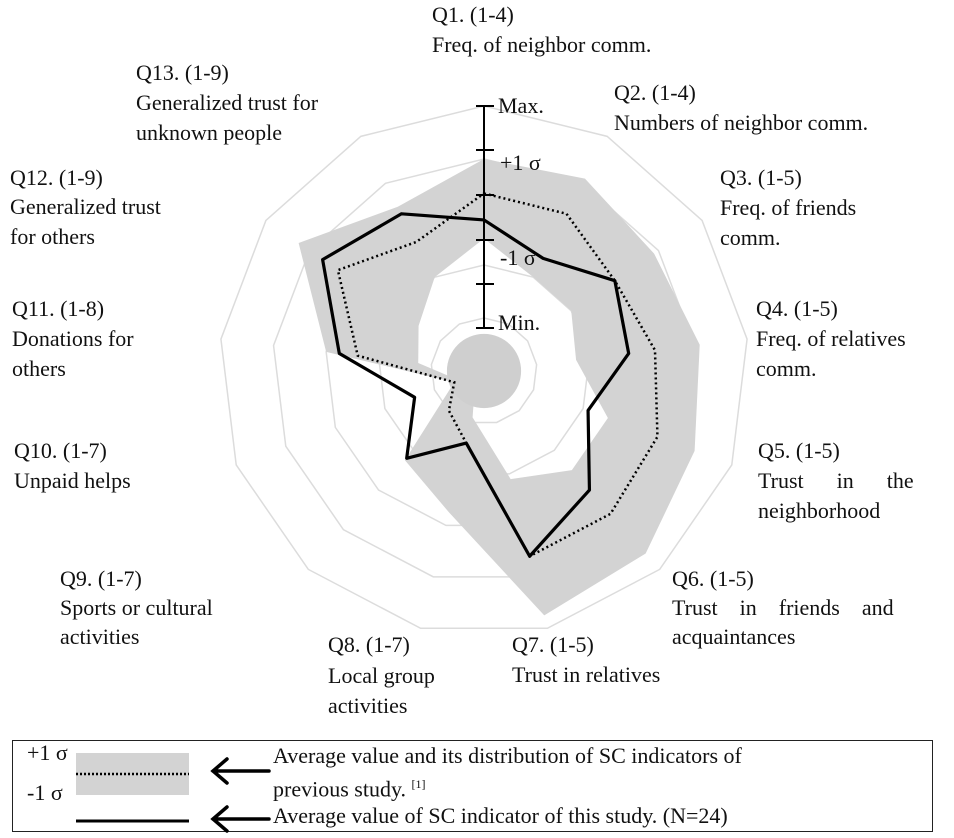 This screenshot has height=838, width=954. What do you see at coordinates (519, 322) in the screenshot?
I see `scale-label-min: Min.` at bounding box center [519, 322].